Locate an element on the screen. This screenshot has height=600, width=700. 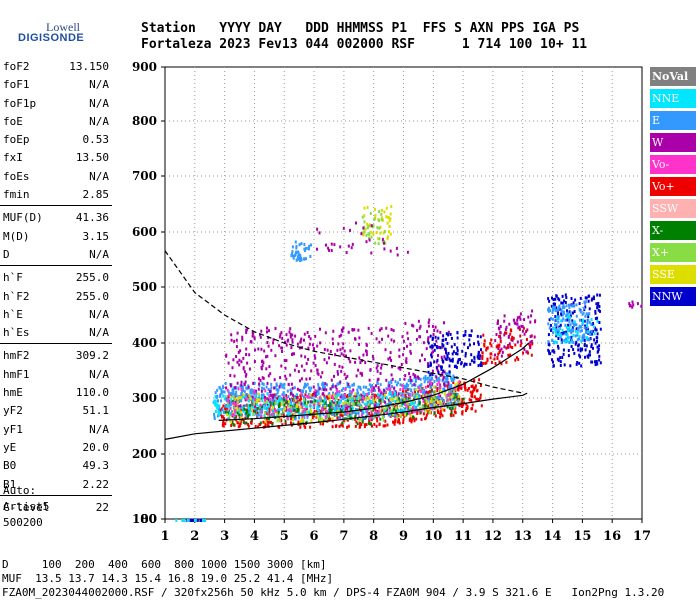
param-value: N/A is located at coordinates (99, 314).